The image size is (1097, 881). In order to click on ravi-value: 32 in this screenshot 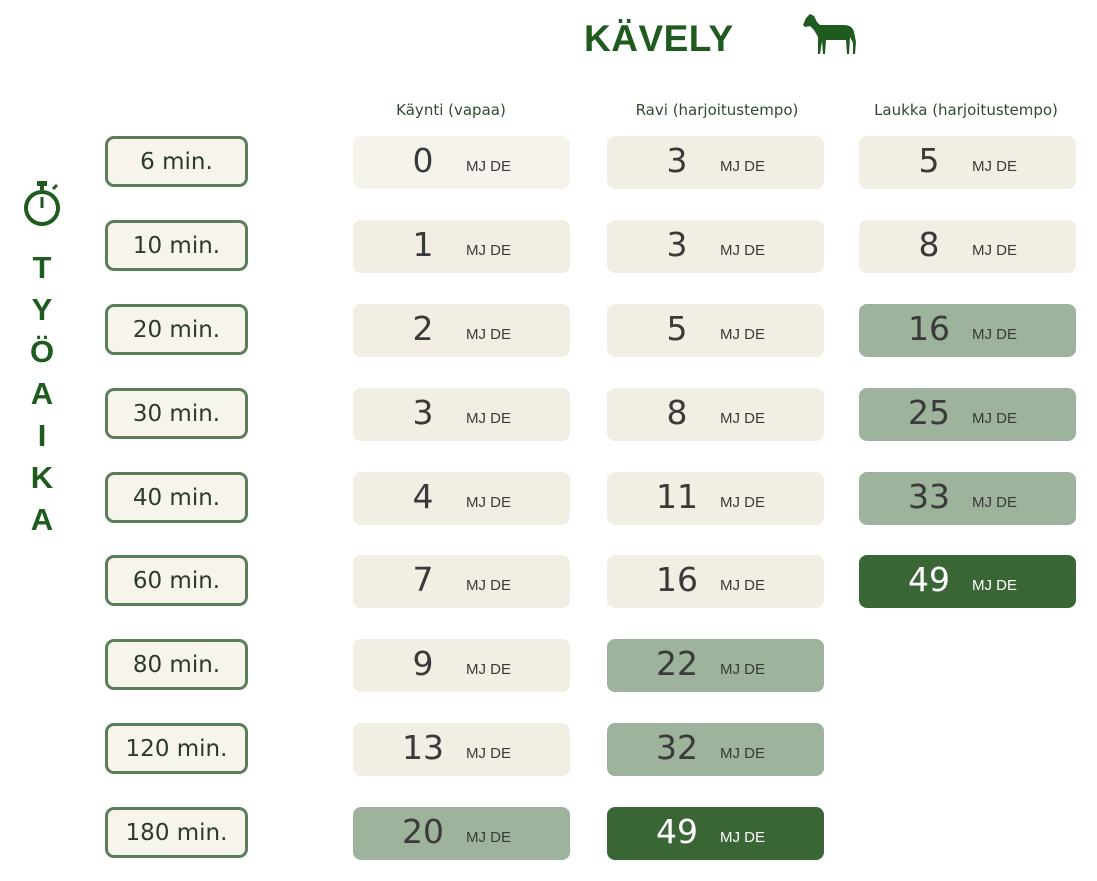, I will do `click(677, 747)`.